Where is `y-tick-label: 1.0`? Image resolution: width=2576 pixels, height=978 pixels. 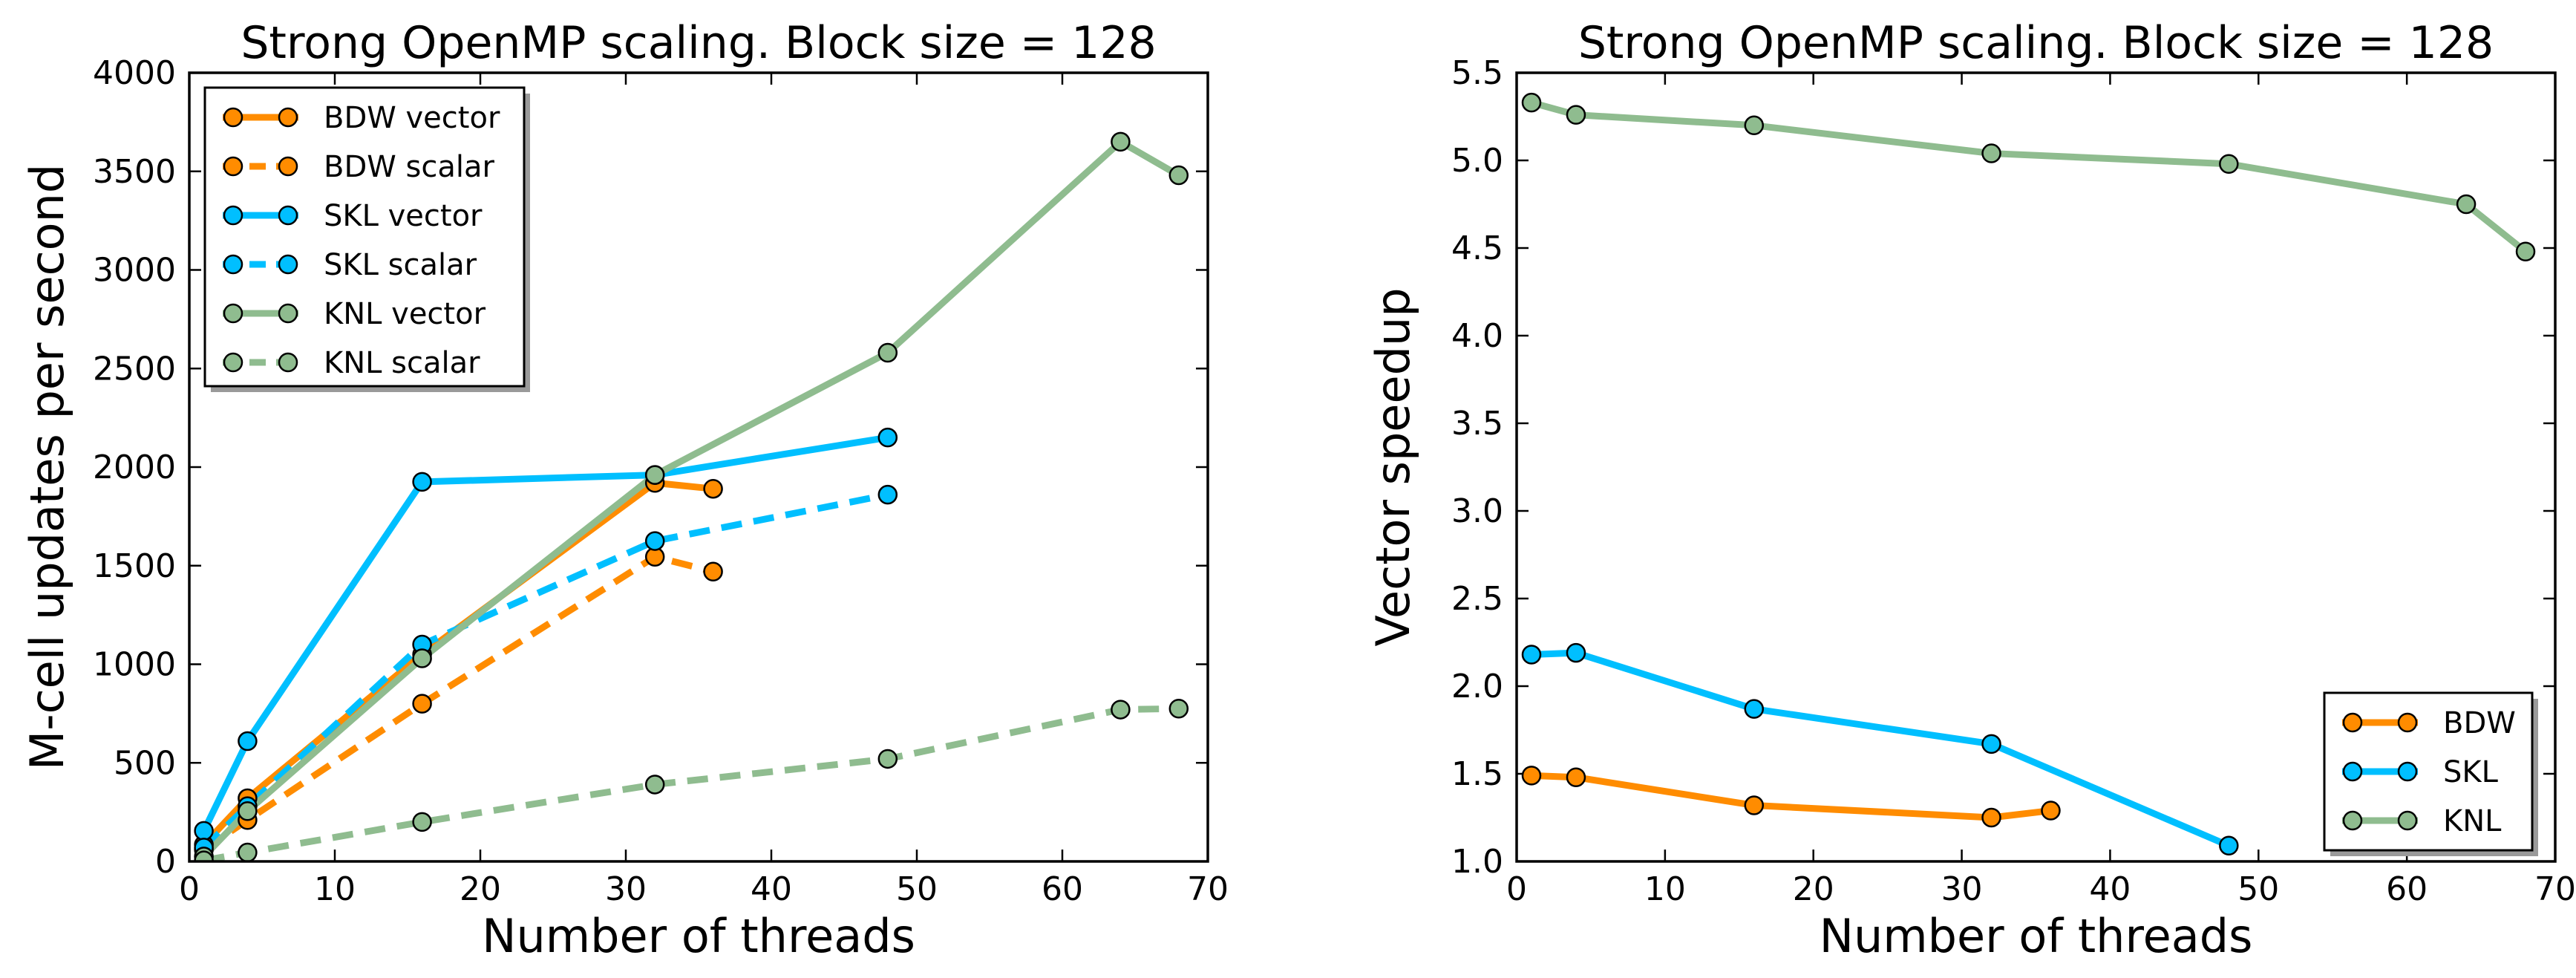
y-tick-label: 1.0 is located at coordinates (1477, 862).